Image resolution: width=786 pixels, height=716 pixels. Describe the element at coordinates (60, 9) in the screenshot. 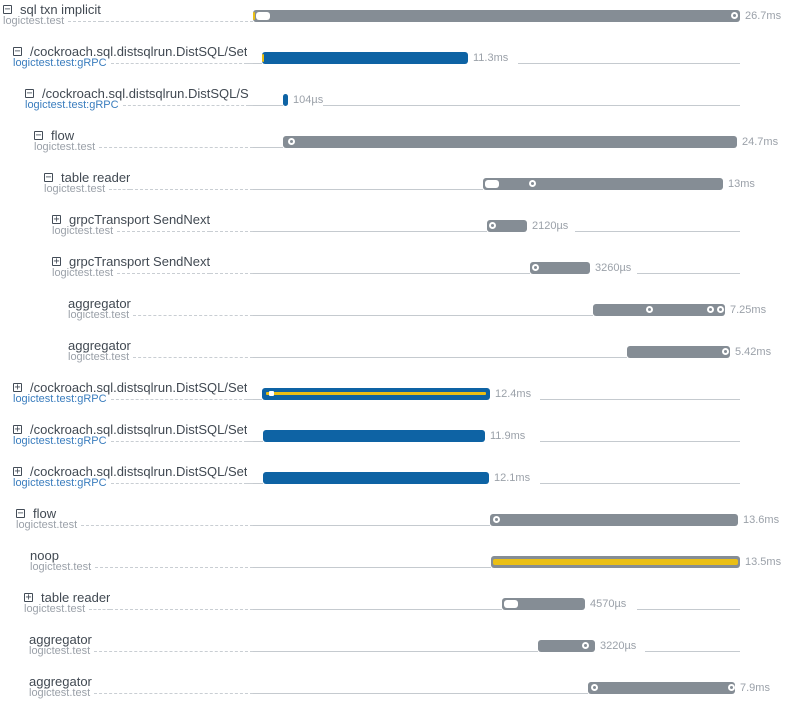

I see `span-name: sql txn implicit` at that location.